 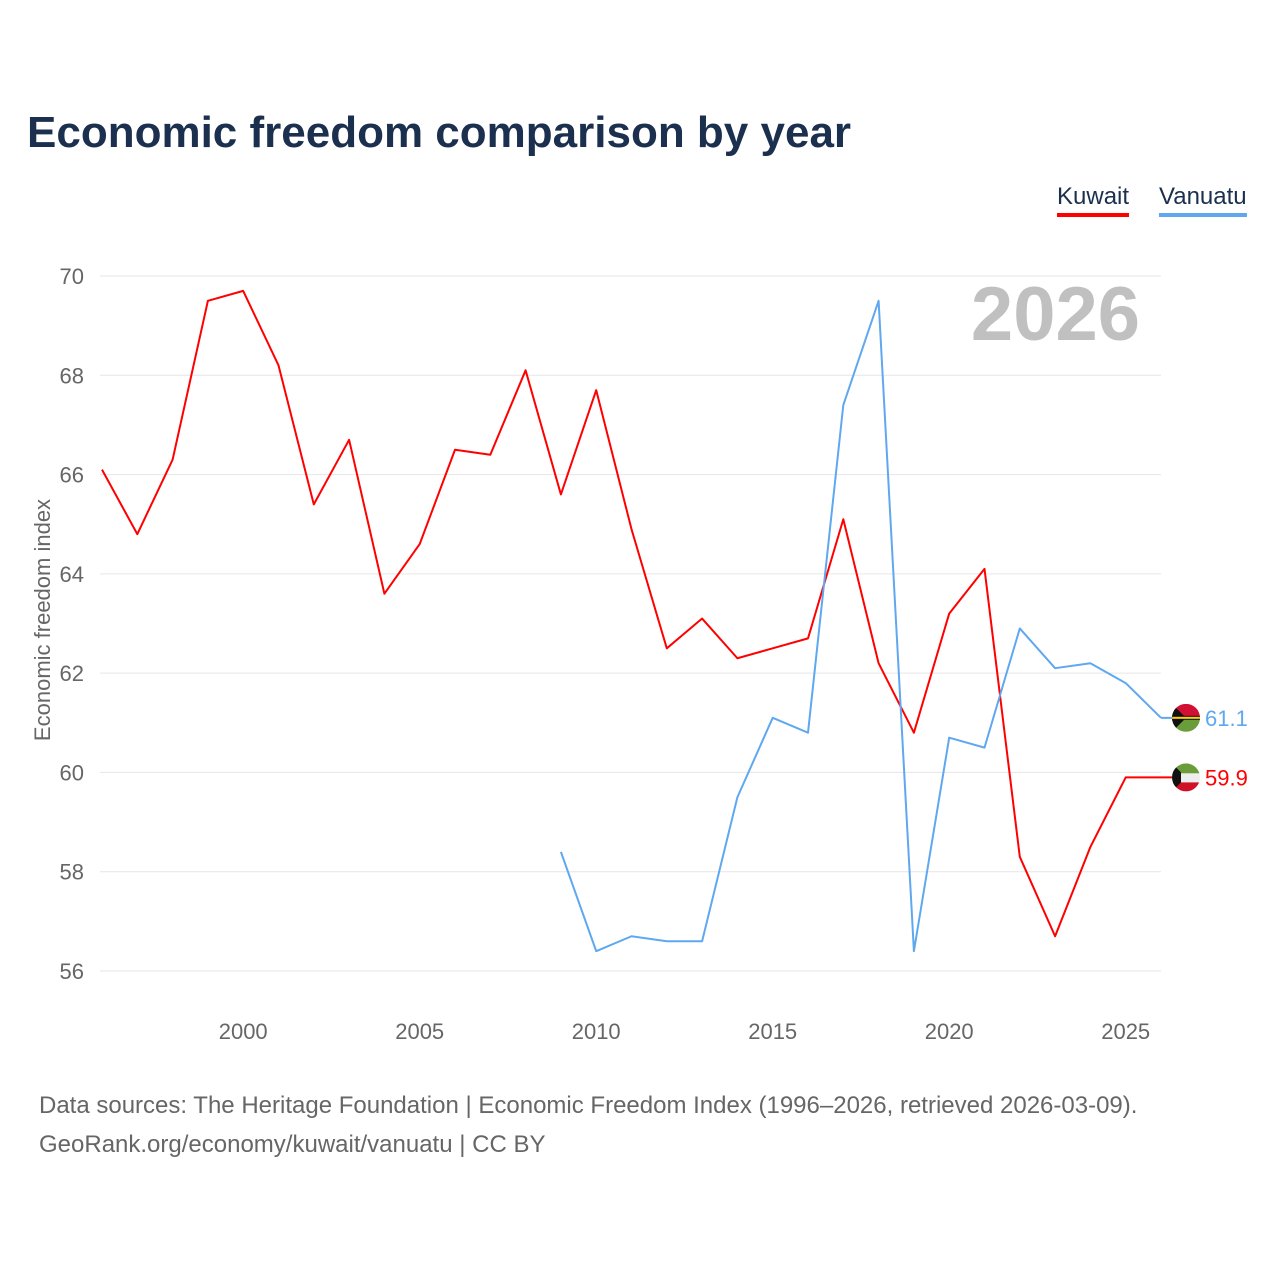 What do you see at coordinates (1203, 200) in the screenshot?
I see `legend-vanuatu: Vanuatu` at bounding box center [1203, 200].